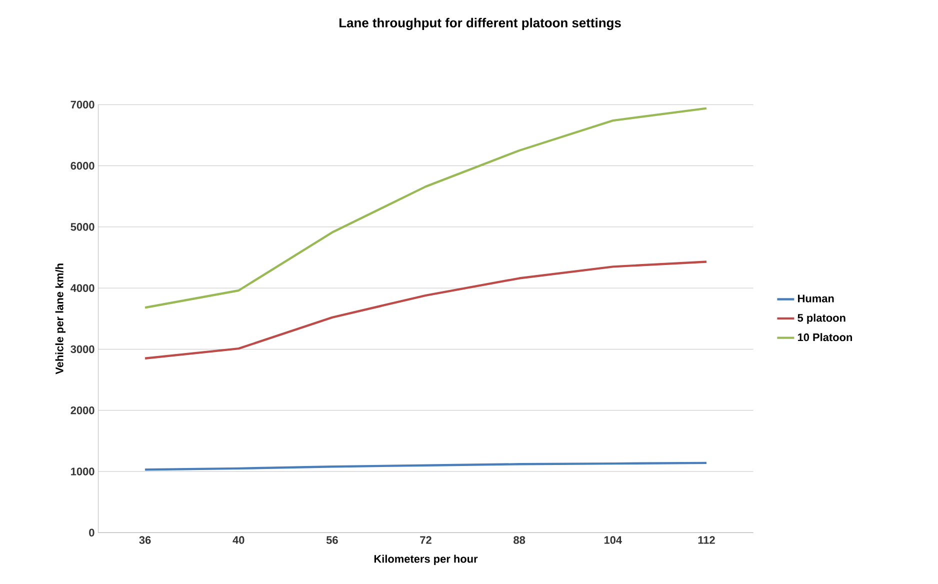  Describe the element at coordinates (82, 166) in the screenshot. I see `y-tick-label: 6000` at that location.